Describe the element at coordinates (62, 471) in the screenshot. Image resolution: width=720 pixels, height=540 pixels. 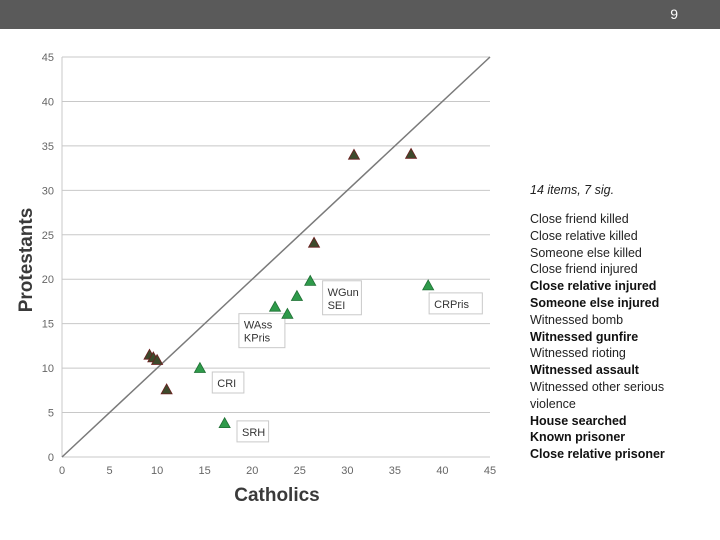
I see `x-tick-label: 0` at that location.